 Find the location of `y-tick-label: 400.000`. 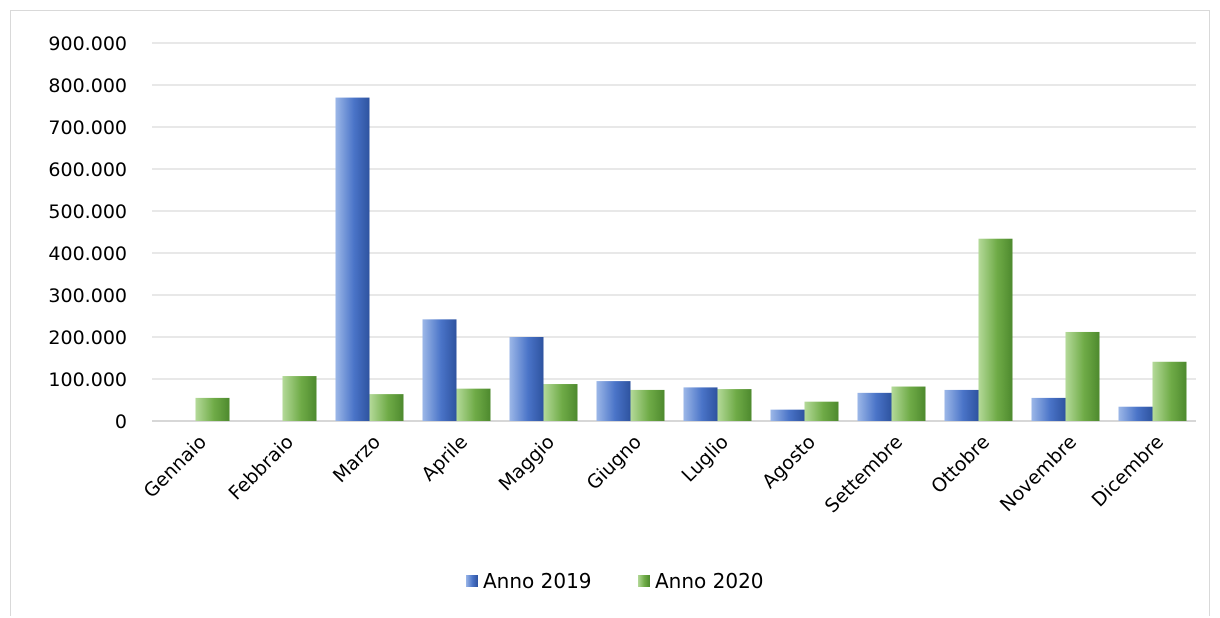

y-tick-label: 400.000 is located at coordinates (87, 254).